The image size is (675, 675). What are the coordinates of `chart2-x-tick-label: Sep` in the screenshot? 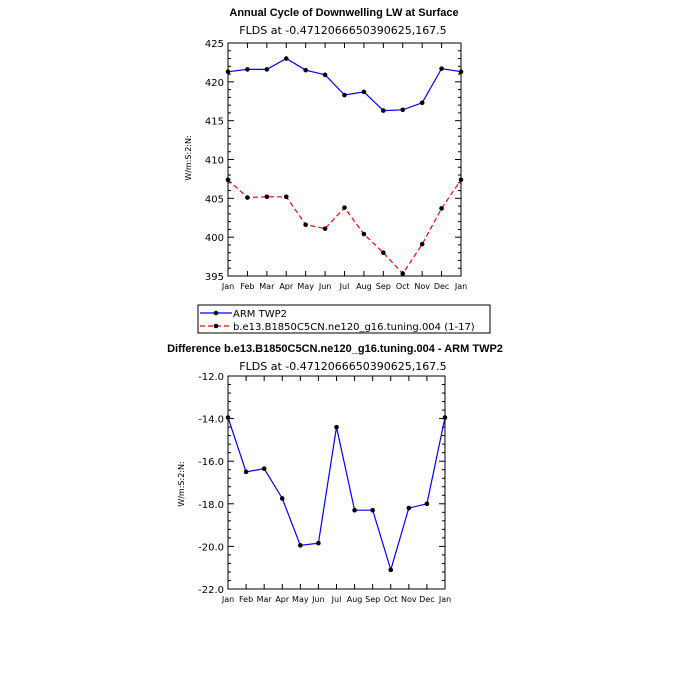 It's located at (372, 599).